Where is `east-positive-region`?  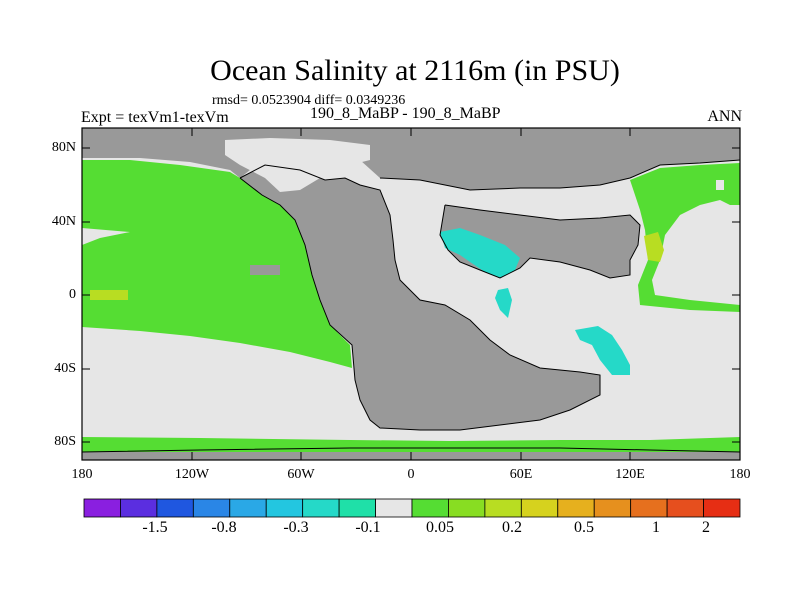 east-positive-region is located at coordinates (685, 237).